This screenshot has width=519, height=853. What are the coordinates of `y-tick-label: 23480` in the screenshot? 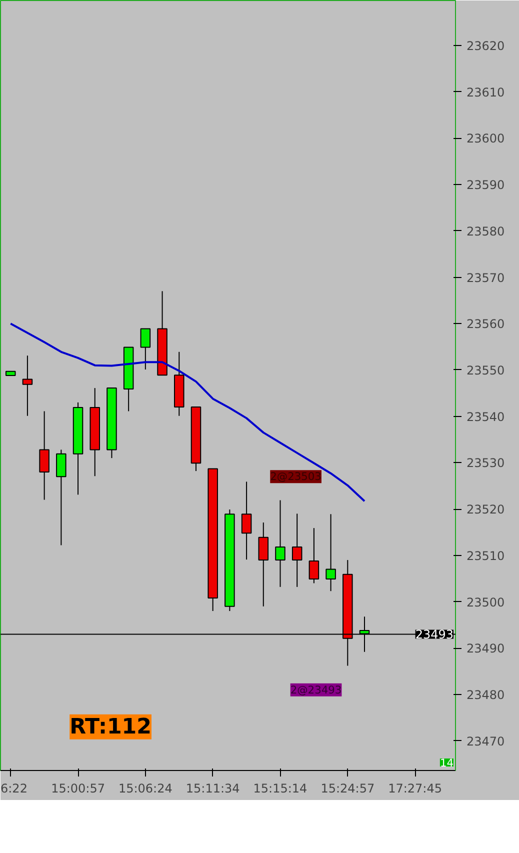 It's located at (485, 695).